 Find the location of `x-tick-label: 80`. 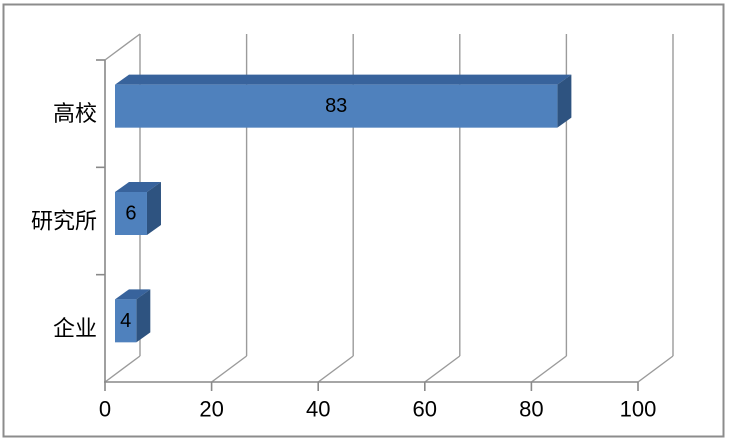

x-tick-label: 80 is located at coordinates (531, 409).